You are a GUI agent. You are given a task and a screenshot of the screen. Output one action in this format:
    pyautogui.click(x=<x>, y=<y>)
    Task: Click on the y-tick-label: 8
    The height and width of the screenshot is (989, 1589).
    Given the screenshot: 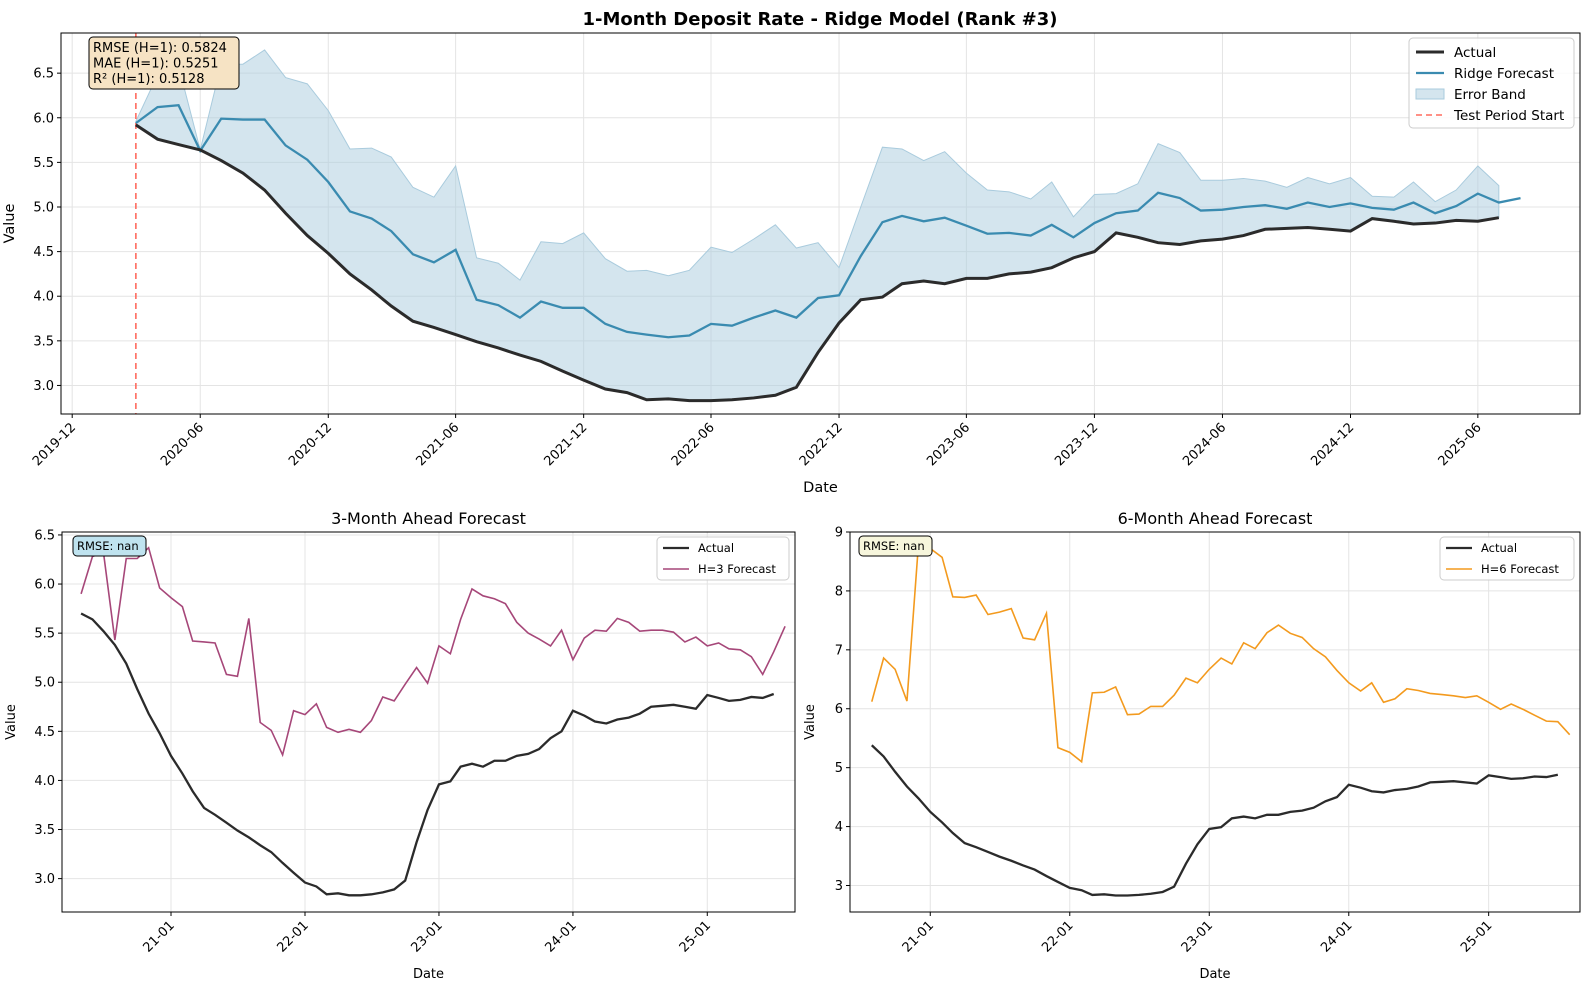 What is the action you would take?
    pyautogui.click(x=839, y=591)
    